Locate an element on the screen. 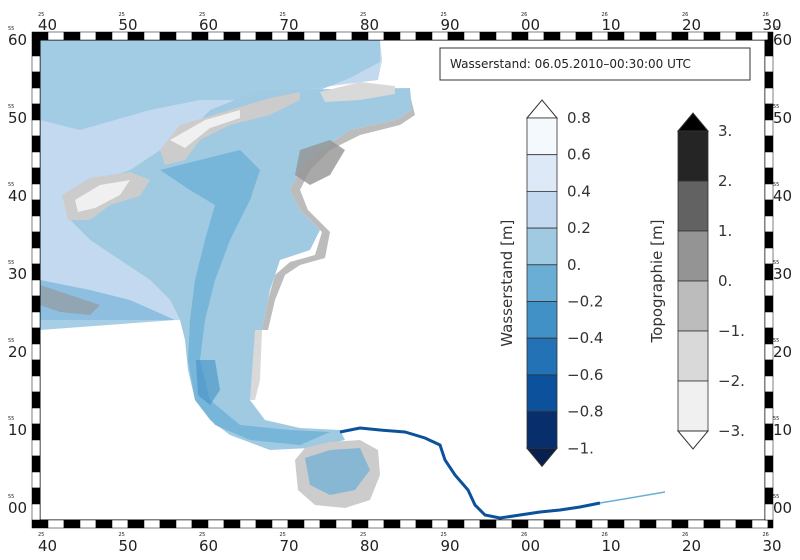 The width and height of the screenshot is (800, 560). map-title: Wasserstand: 06.05.2010–00:30:00 UTC is located at coordinates (570, 64).